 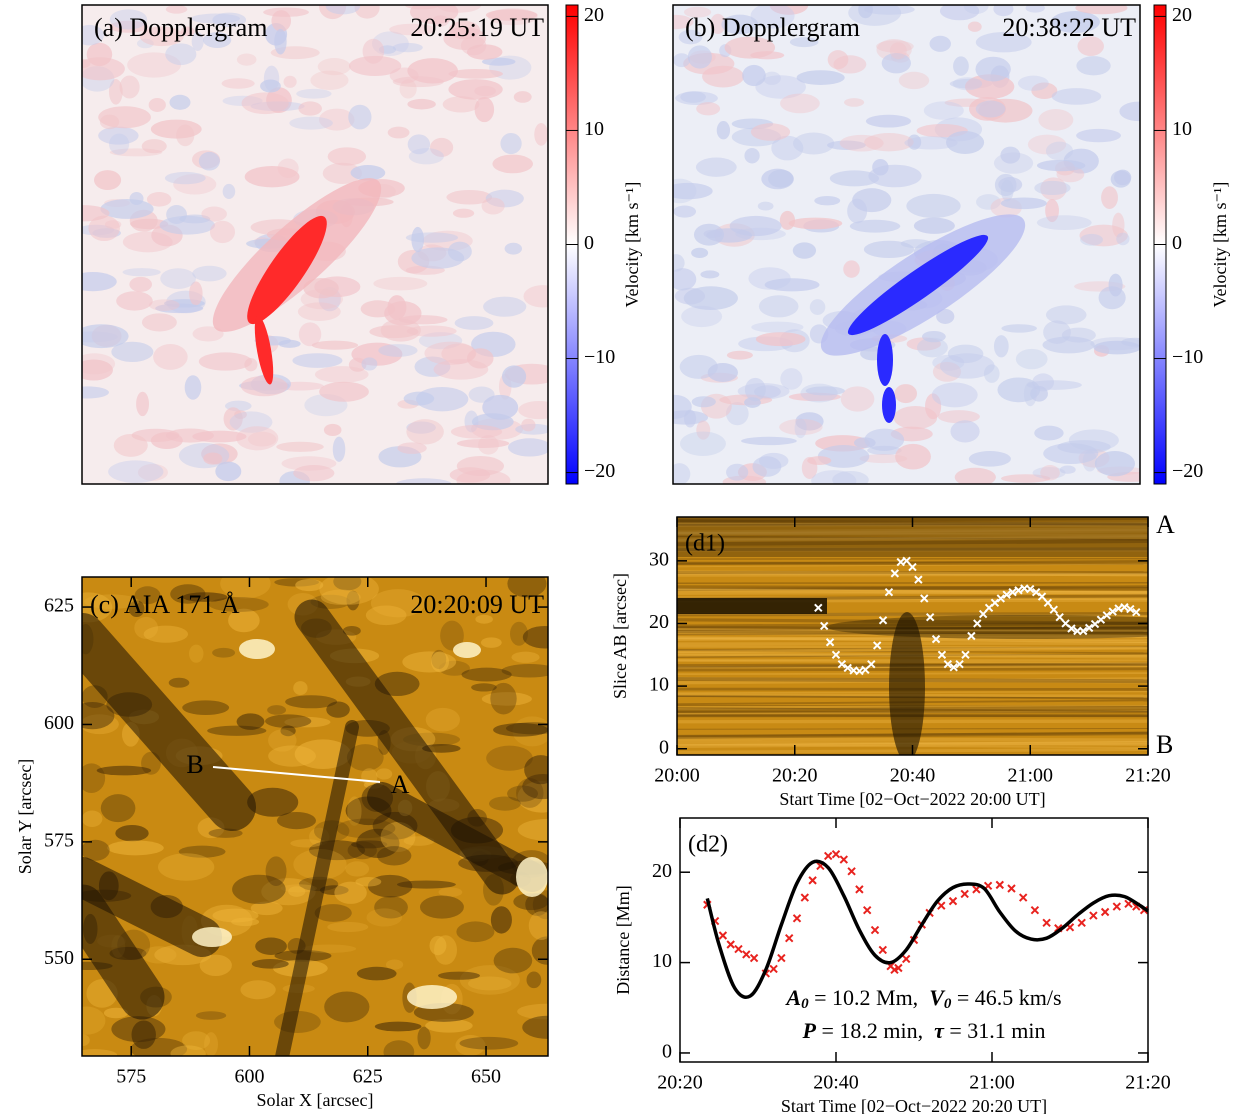 What do you see at coordinates (708, 845) in the screenshot?
I see `panel-title: (d2)` at bounding box center [708, 845].